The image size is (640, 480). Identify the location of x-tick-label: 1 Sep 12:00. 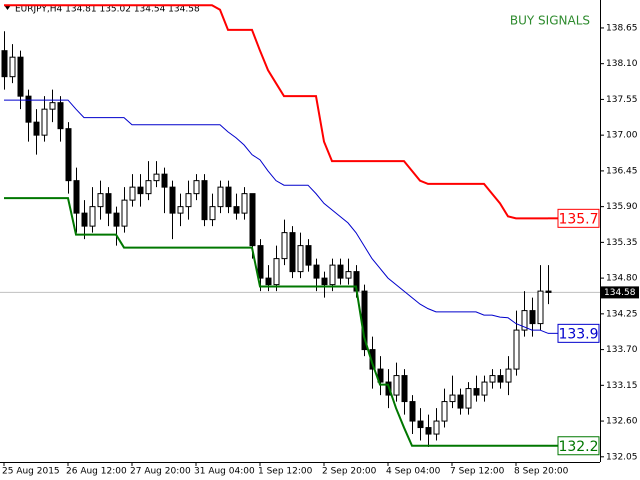
(285, 472).